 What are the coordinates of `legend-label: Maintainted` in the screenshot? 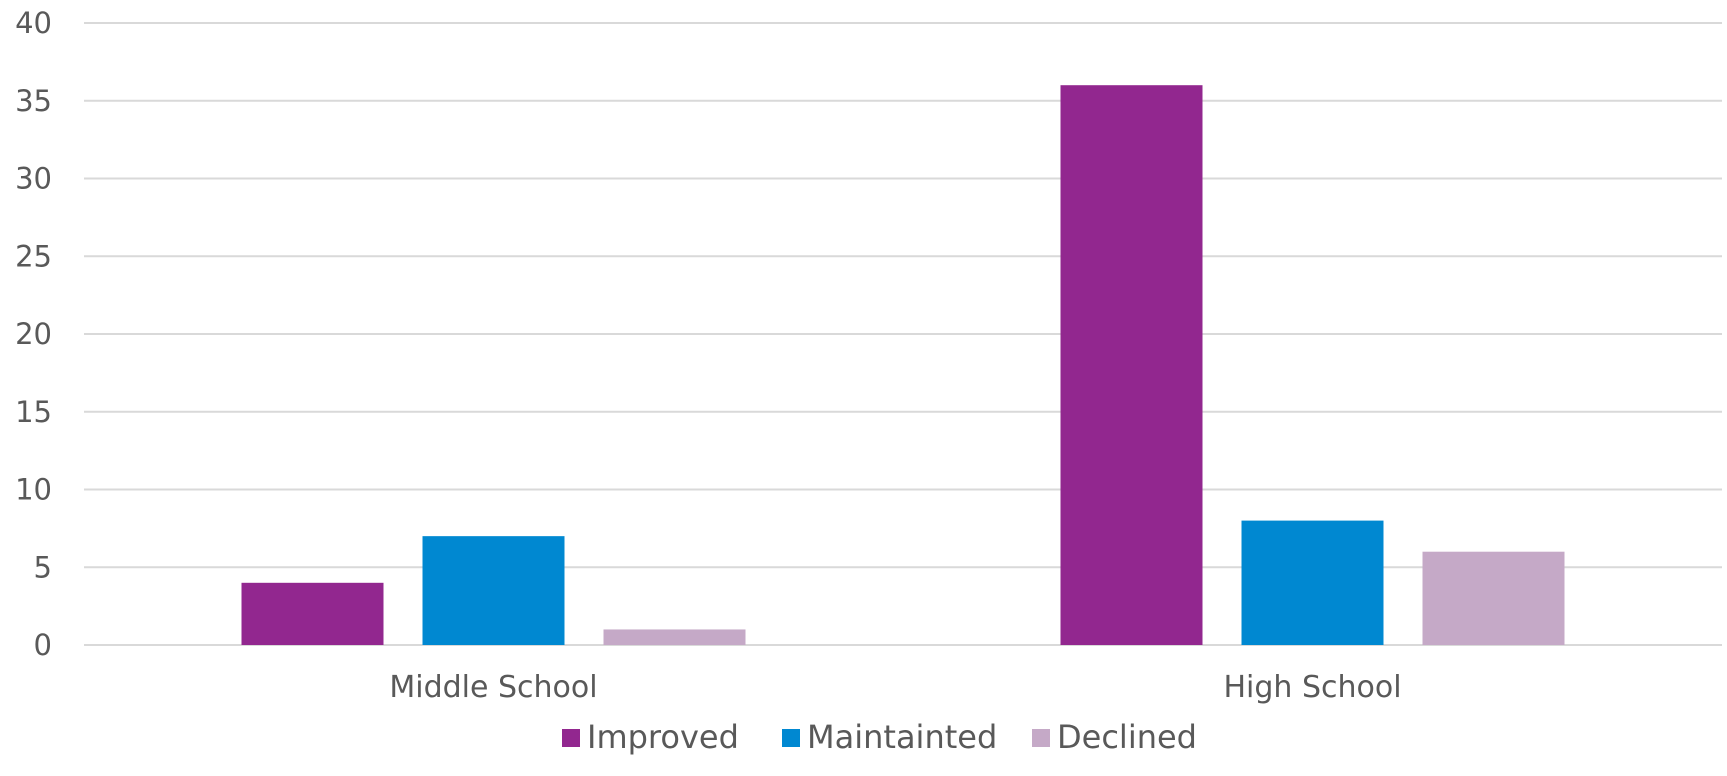 It's located at (902, 737).